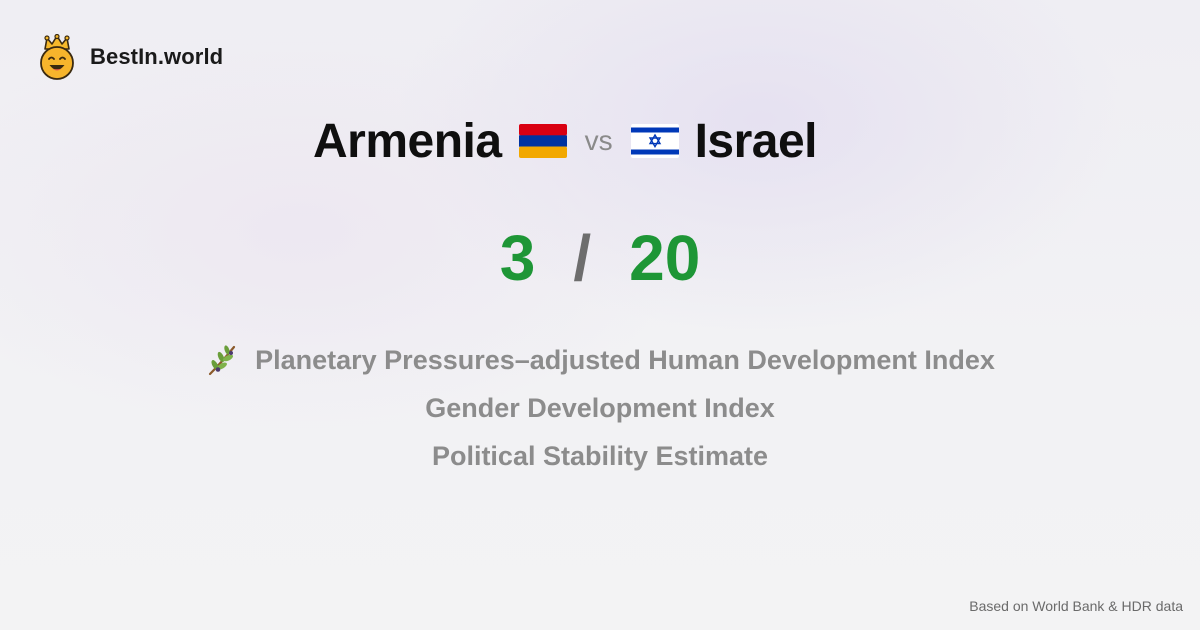  What do you see at coordinates (407, 141) in the screenshot?
I see `country-a-name: Armenia` at bounding box center [407, 141].